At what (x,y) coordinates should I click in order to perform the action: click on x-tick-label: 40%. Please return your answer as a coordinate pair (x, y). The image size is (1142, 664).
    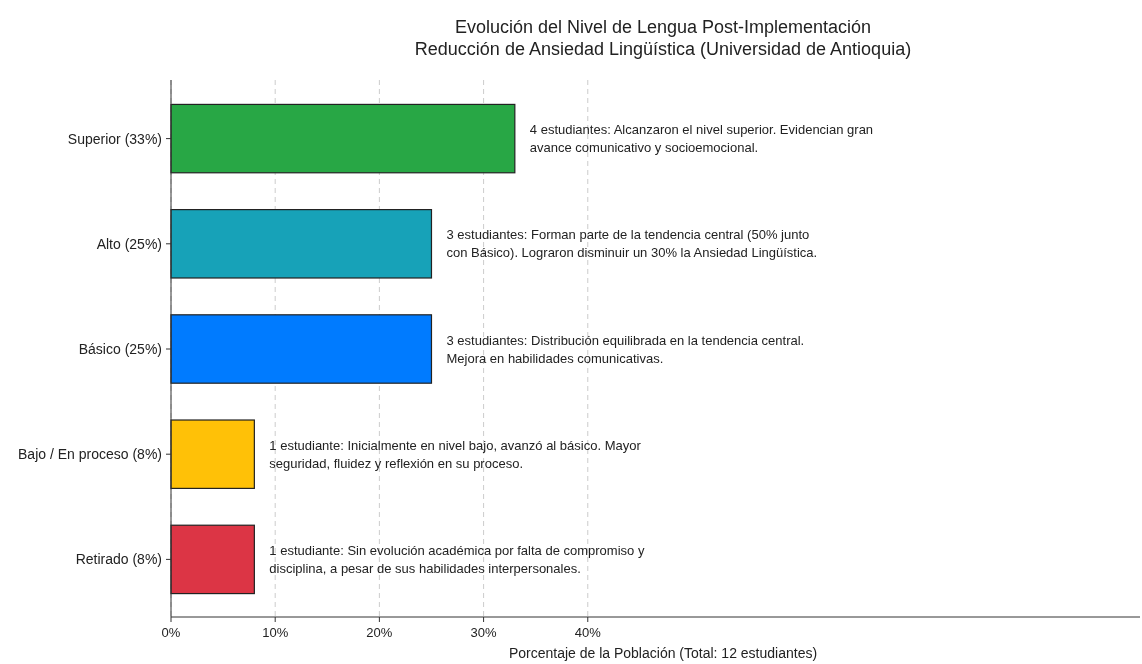
    Looking at the image, I should click on (588, 632).